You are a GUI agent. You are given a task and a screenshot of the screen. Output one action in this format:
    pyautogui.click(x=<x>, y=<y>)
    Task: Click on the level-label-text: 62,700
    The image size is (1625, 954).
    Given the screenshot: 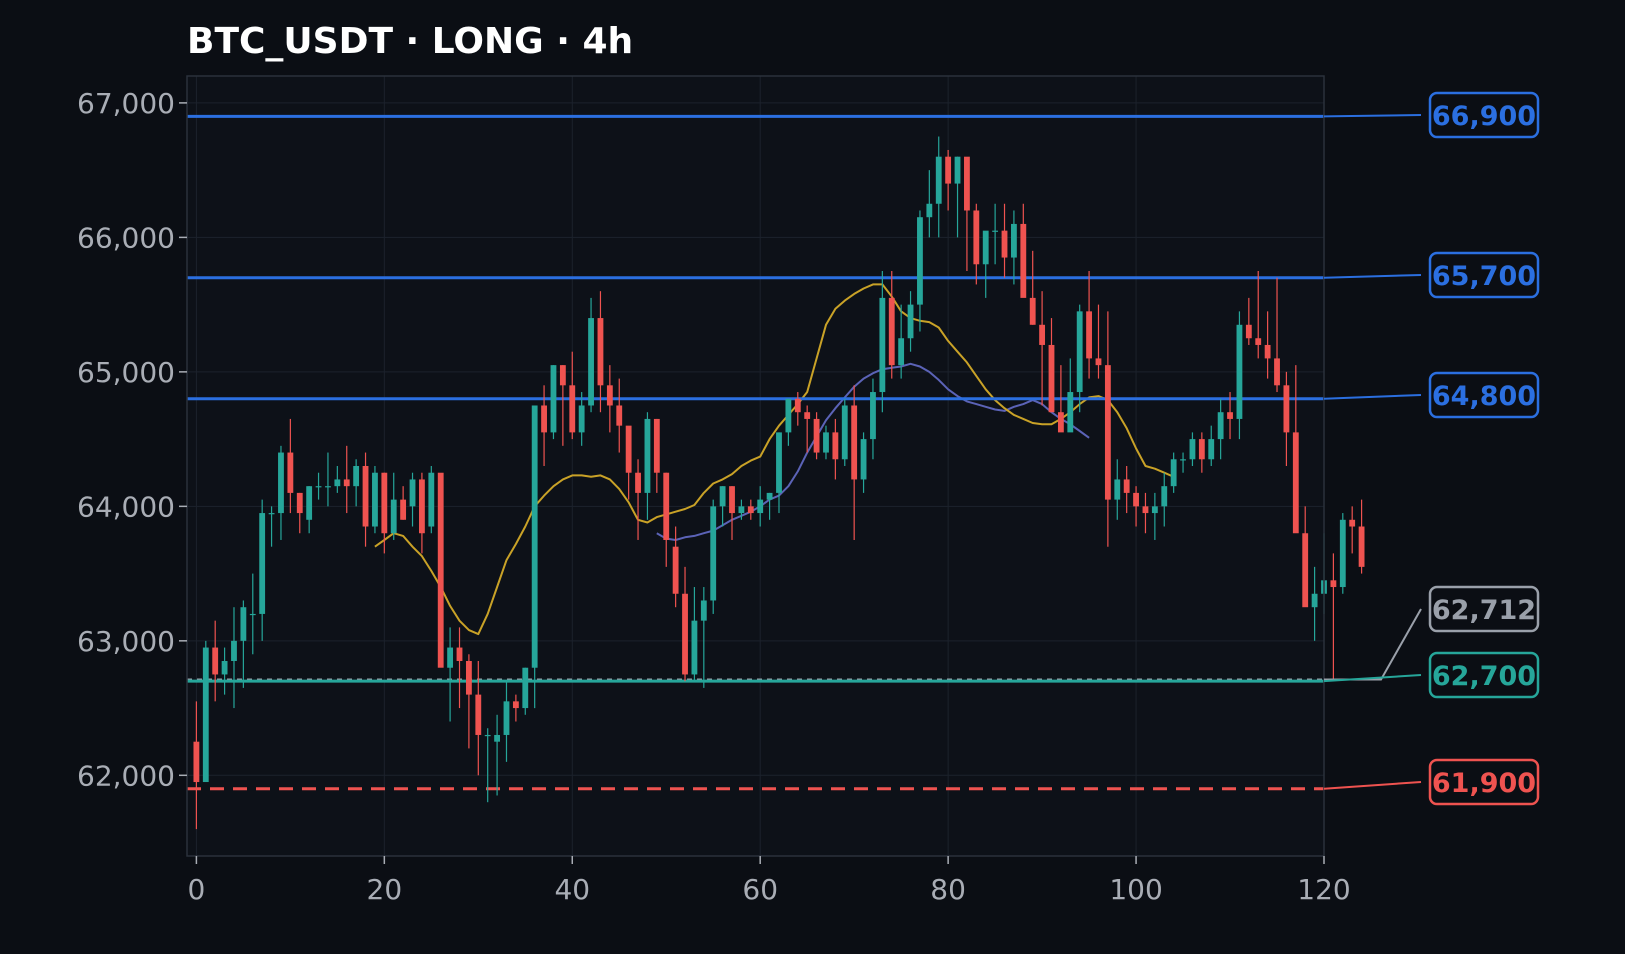 What is the action you would take?
    pyautogui.click(x=1484, y=676)
    